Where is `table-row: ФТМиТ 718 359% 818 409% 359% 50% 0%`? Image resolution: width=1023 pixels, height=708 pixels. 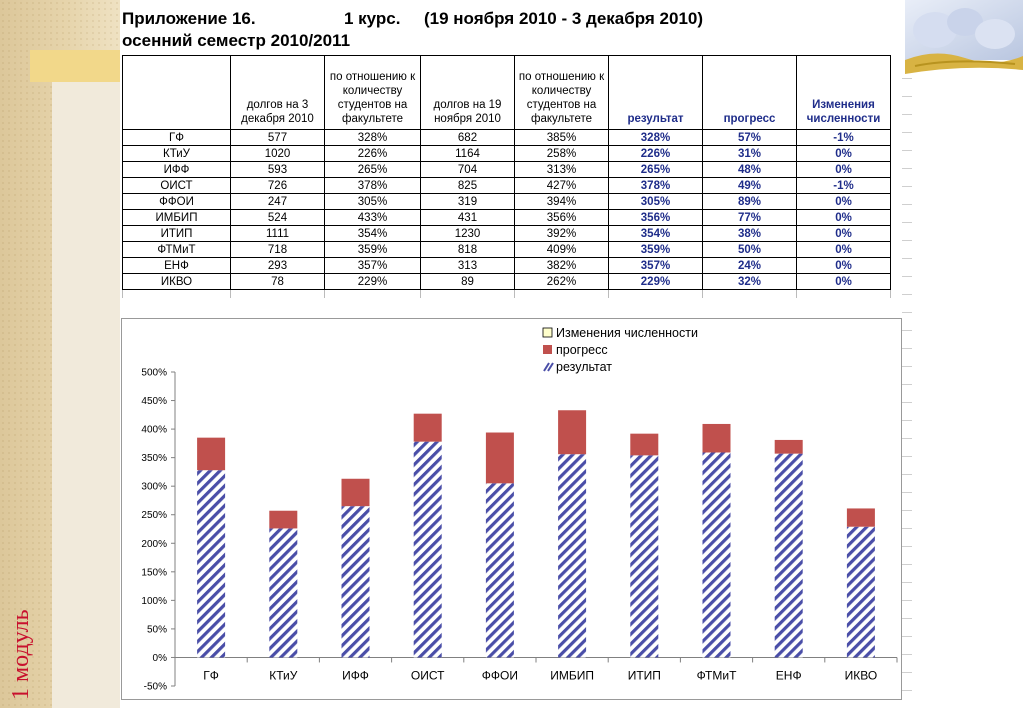
table-row: ФТМиТ 718 359% 818 409% 359% 50% 0% is located at coordinates (506, 249).